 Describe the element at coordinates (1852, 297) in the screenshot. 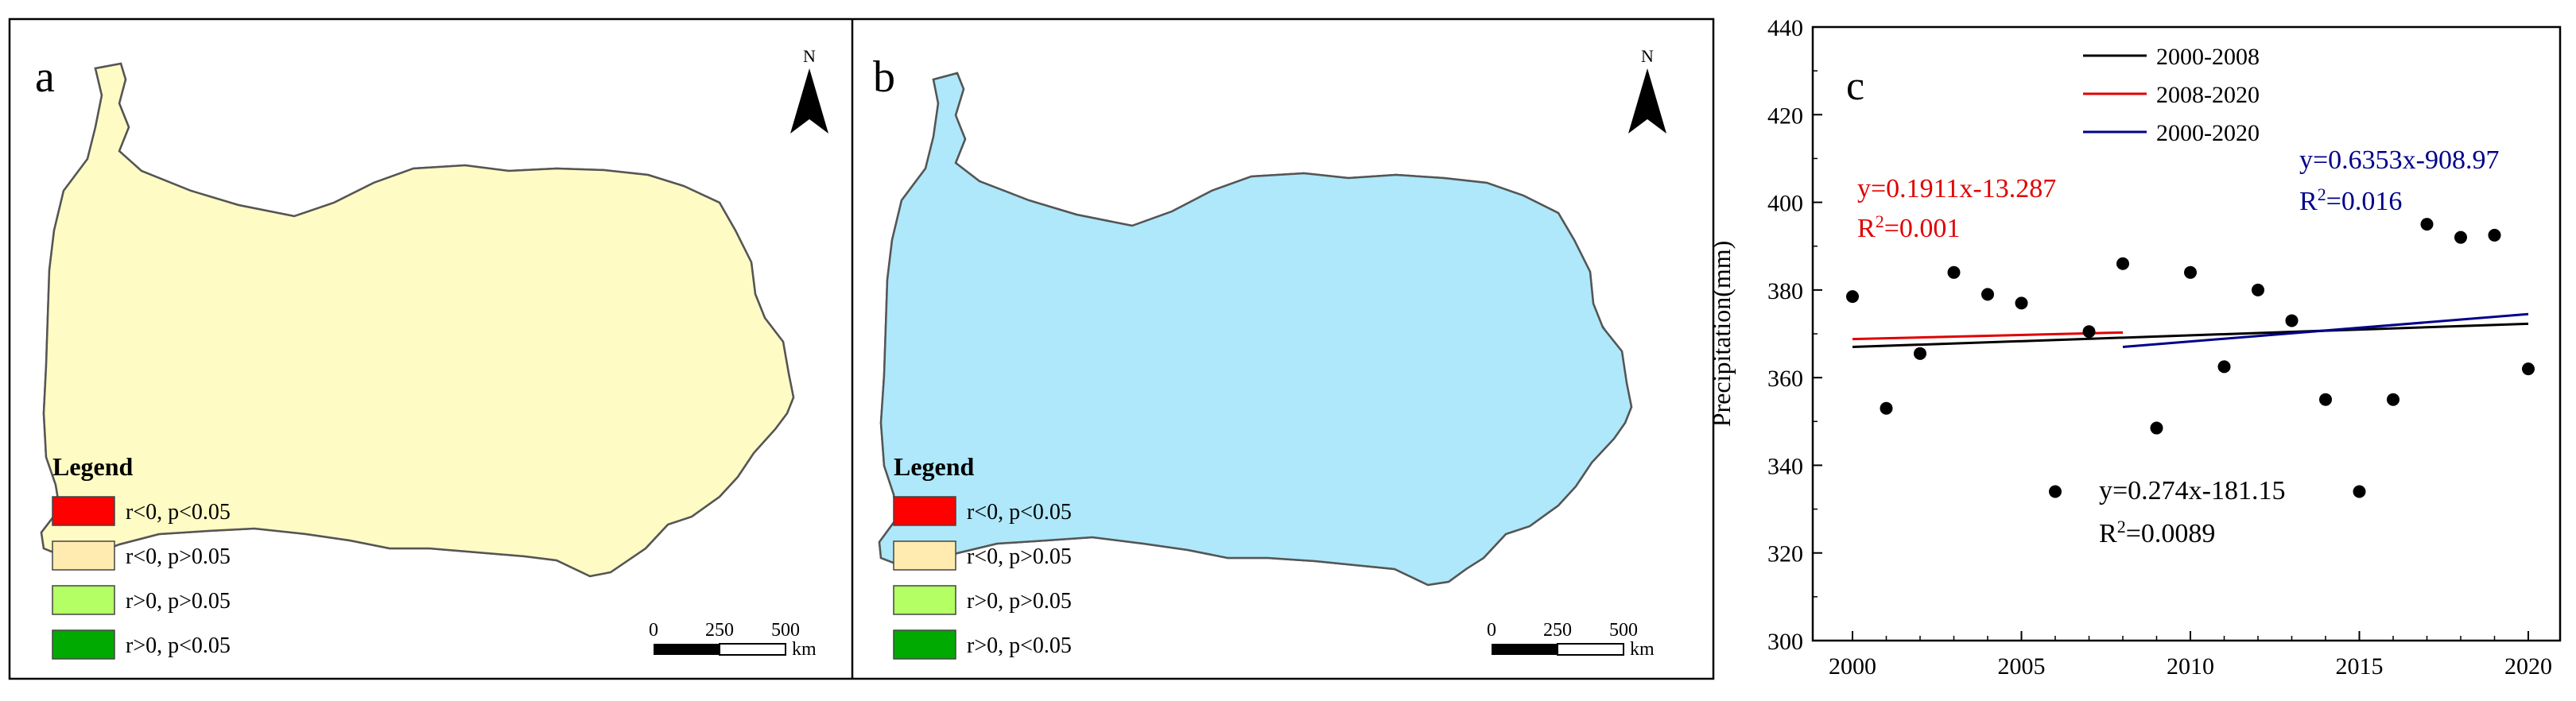

I see `data-point-2000` at that location.